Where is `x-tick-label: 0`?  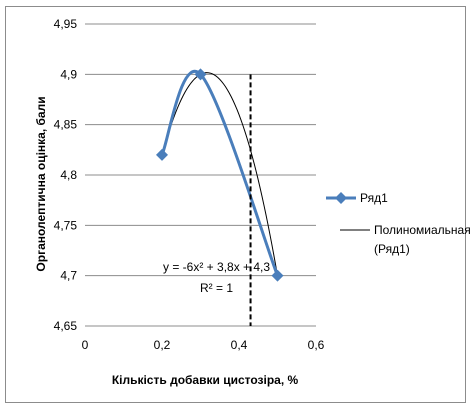
x-tick-label: 0 is located at coordinates (85, 345).